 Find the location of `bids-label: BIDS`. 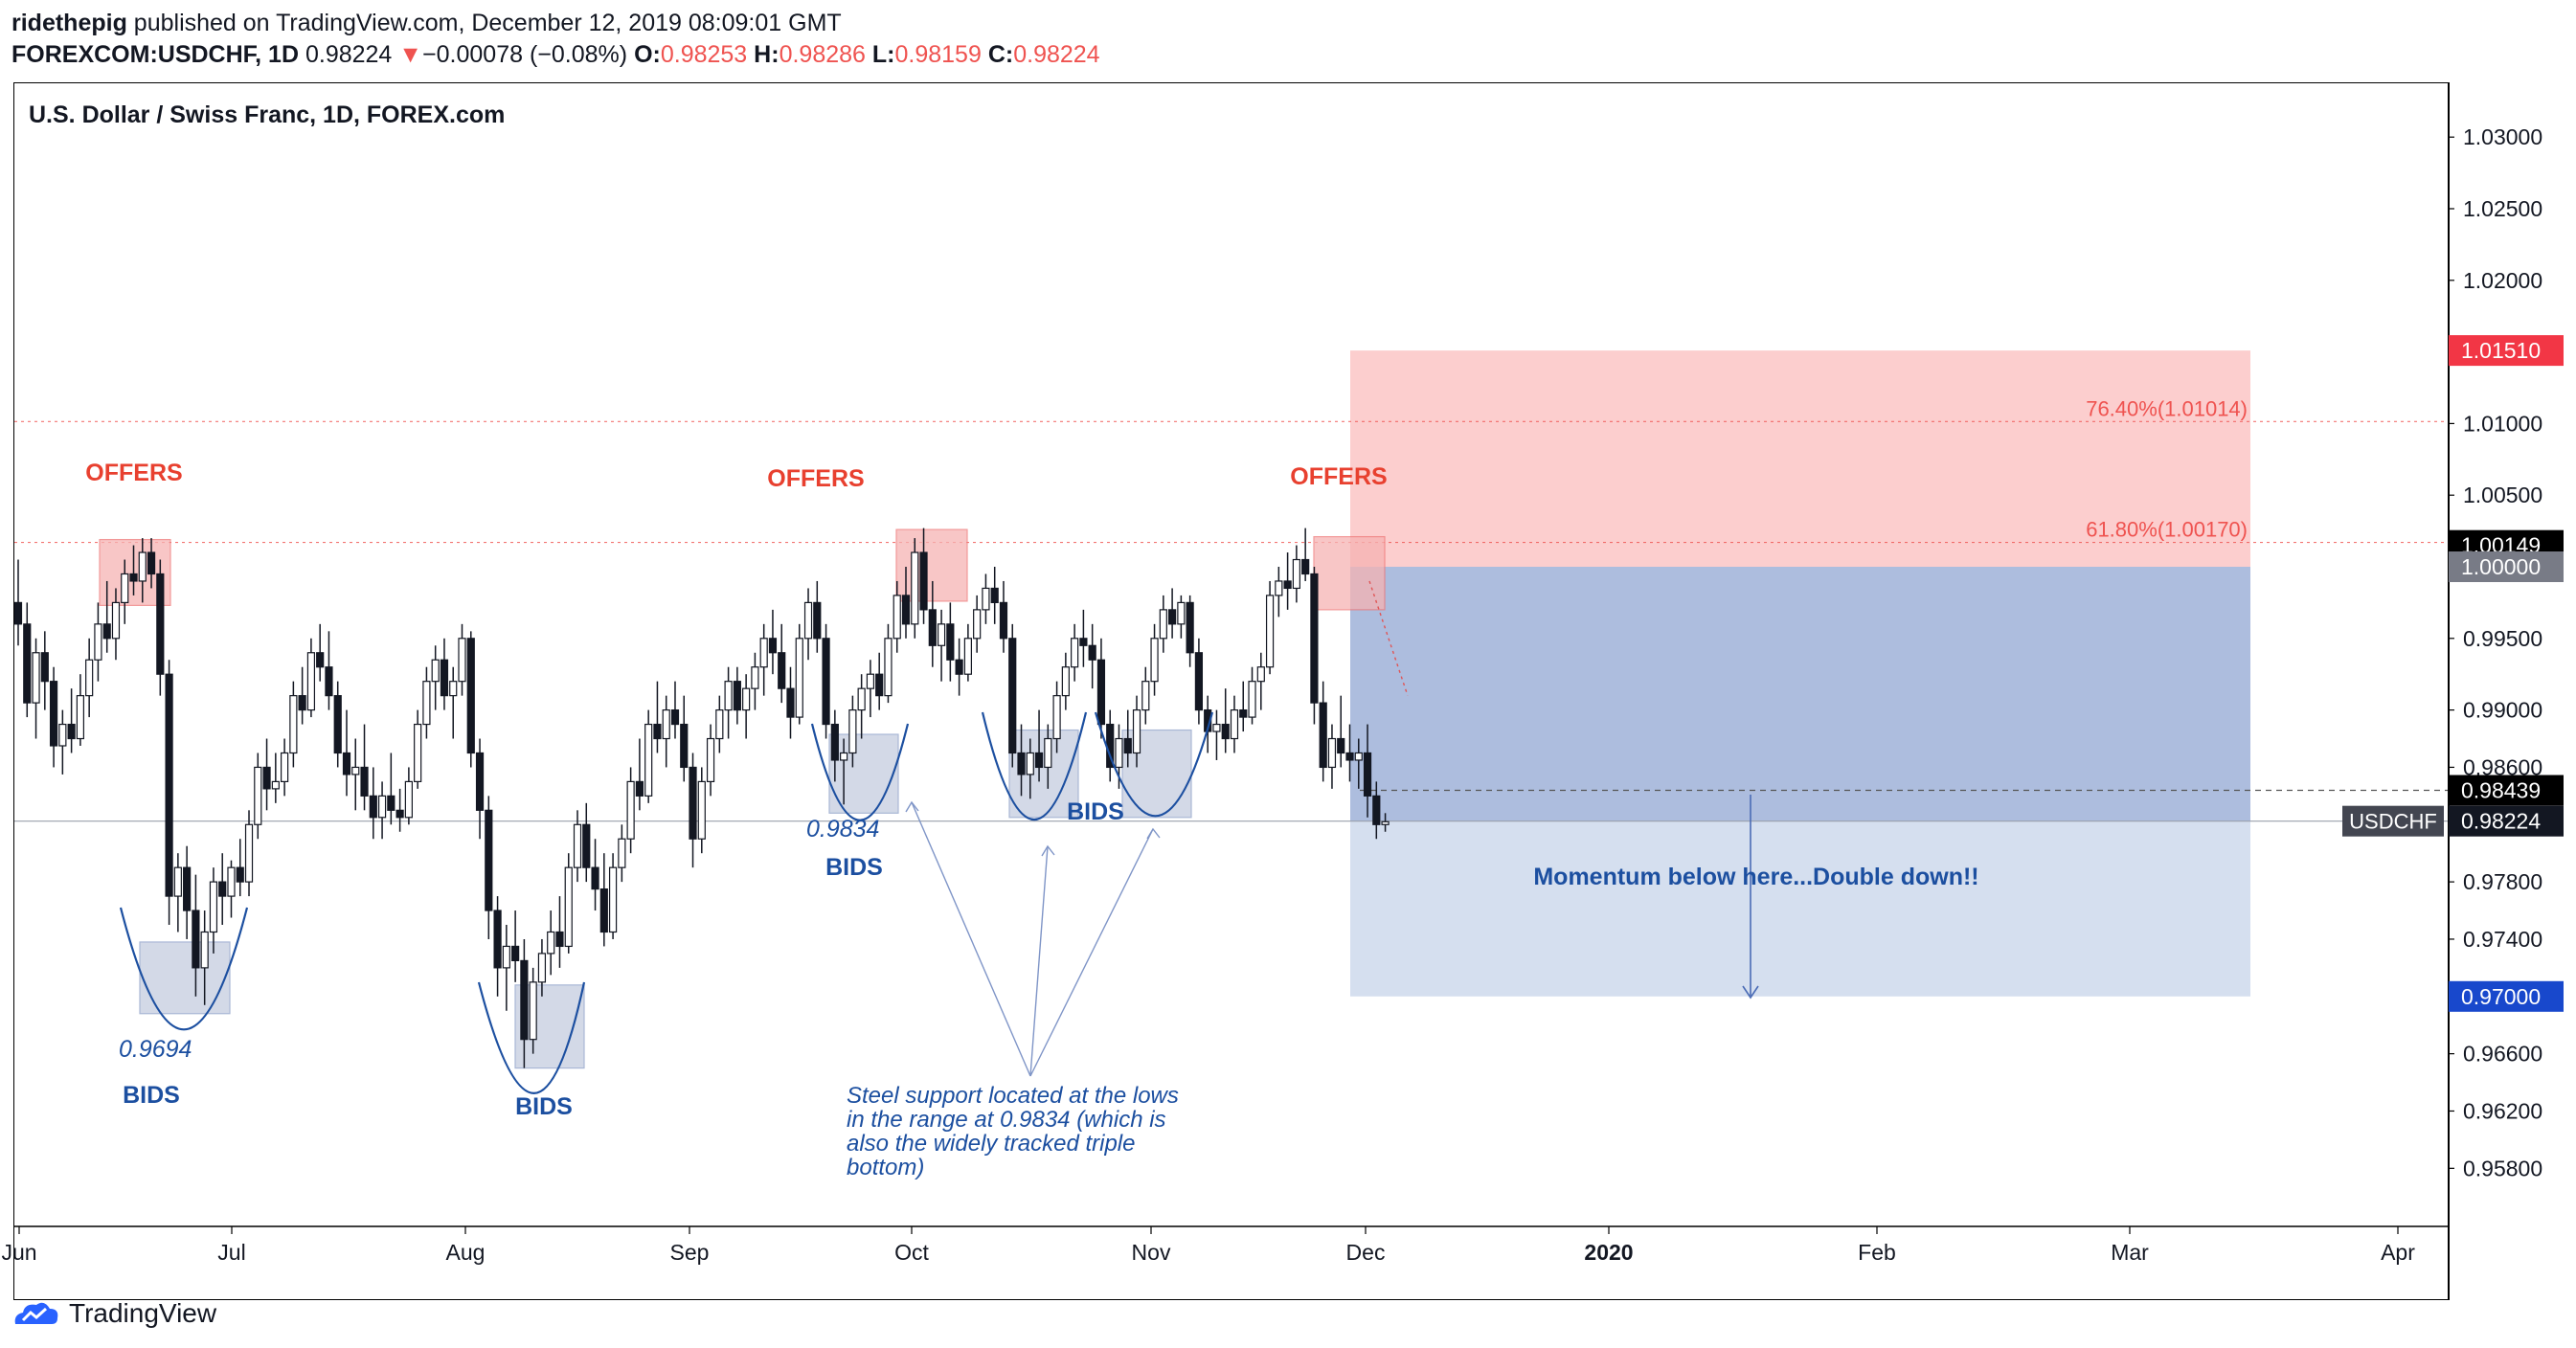

bids-label: BIDS is located at coordinates (1095, 812).